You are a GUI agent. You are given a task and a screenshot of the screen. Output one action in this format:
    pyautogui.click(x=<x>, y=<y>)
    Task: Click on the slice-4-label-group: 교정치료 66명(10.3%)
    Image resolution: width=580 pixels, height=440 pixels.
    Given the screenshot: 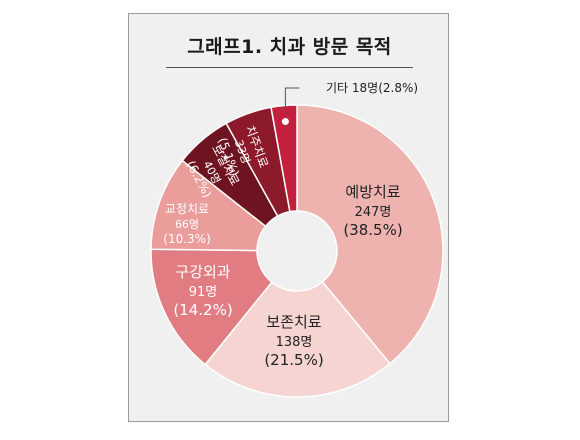 What is the action you would take?
    pyautogui.click(x=186, y=224)
    